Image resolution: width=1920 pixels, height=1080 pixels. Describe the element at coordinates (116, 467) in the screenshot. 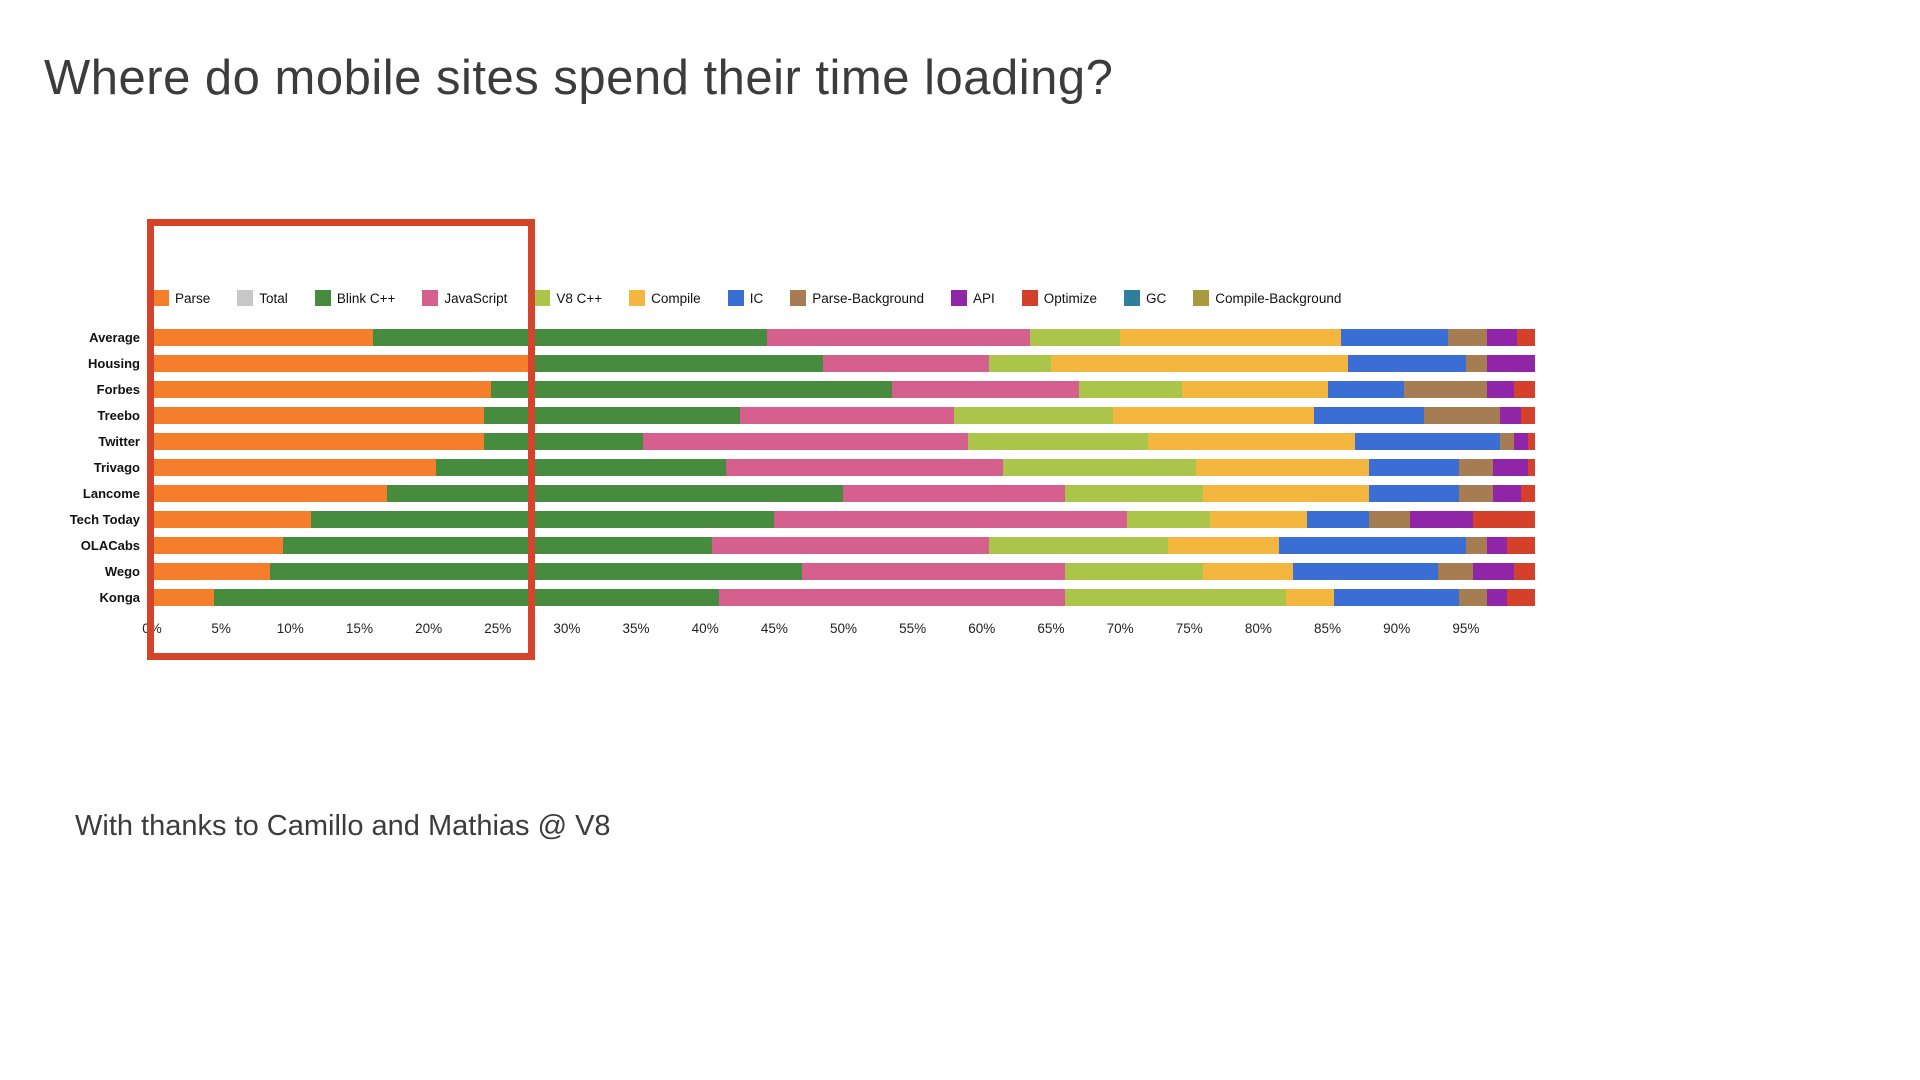

I see `category-label: Trivago` at that location.